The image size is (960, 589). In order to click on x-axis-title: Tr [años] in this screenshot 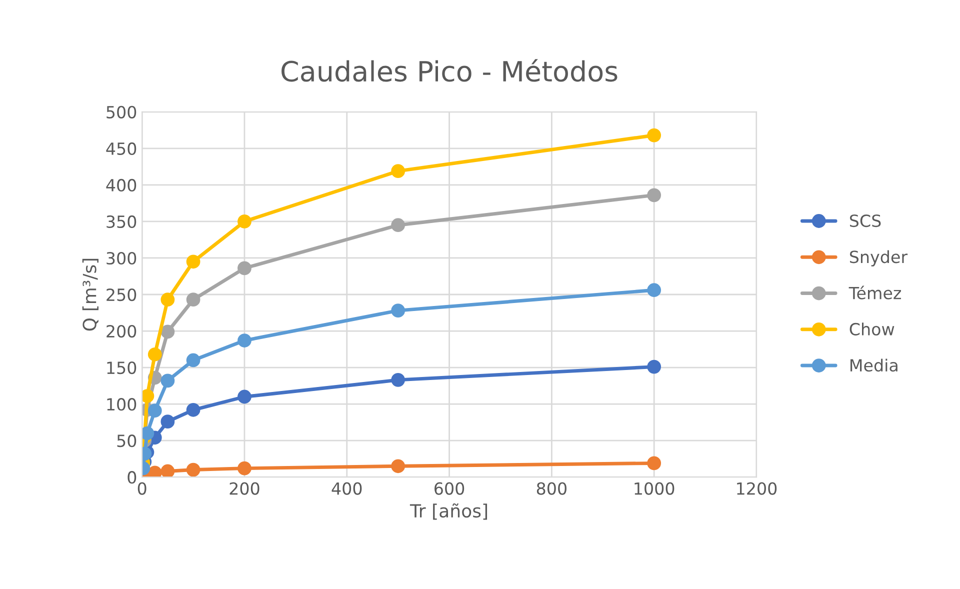, I will do `click(449, 511)`.